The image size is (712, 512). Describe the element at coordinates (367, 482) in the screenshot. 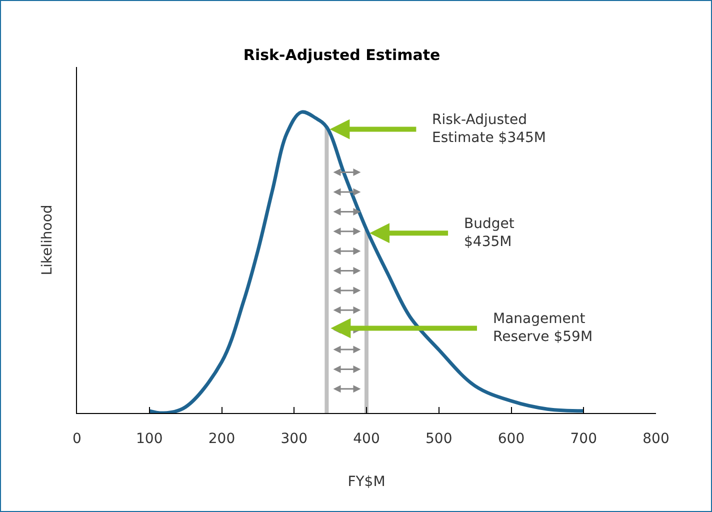

I see `x-axis-title: FY$M` at that location.